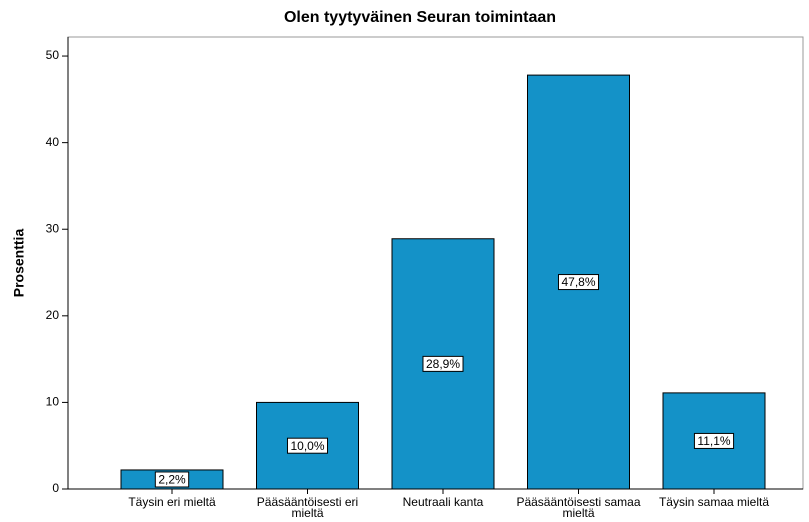 This screenshot has height=522, width=809. Describe the element at coordinates (55, 488) in the screenshot. I see `y-tick-label: 0` at that location.